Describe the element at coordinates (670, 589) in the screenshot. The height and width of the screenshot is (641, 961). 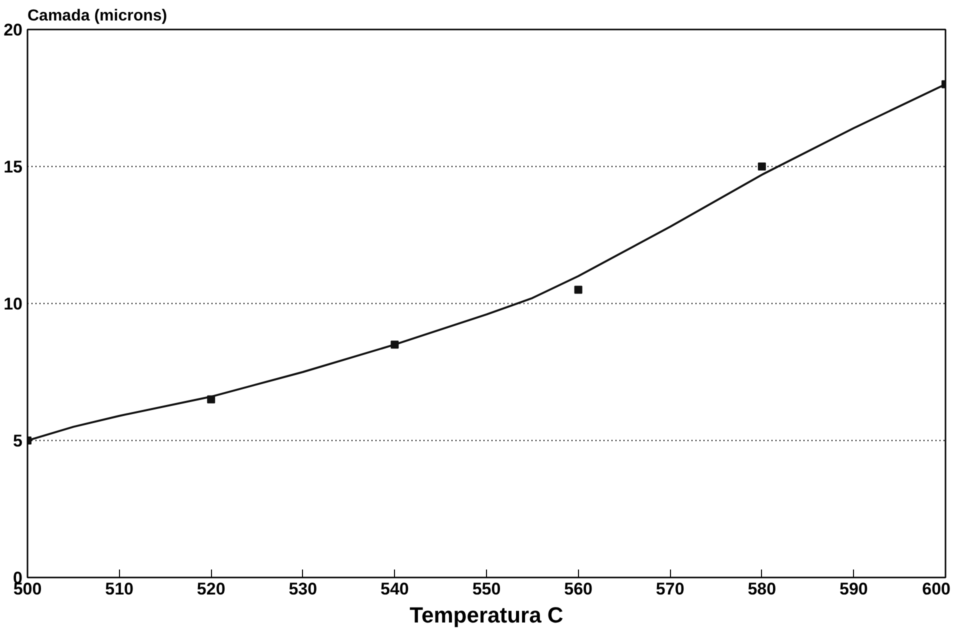
I see `x-tick-label: 570` at that location.